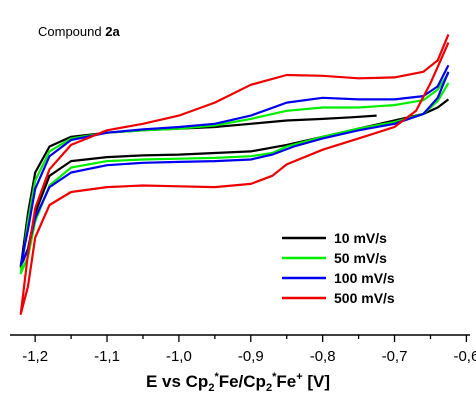 Image resolution: width=476 pixels, height=394 pixels. What do you see at coordinates (35, 356) in the screenshot?
I see `x-tick-label: -1,2` at bounding box center [35, 356].